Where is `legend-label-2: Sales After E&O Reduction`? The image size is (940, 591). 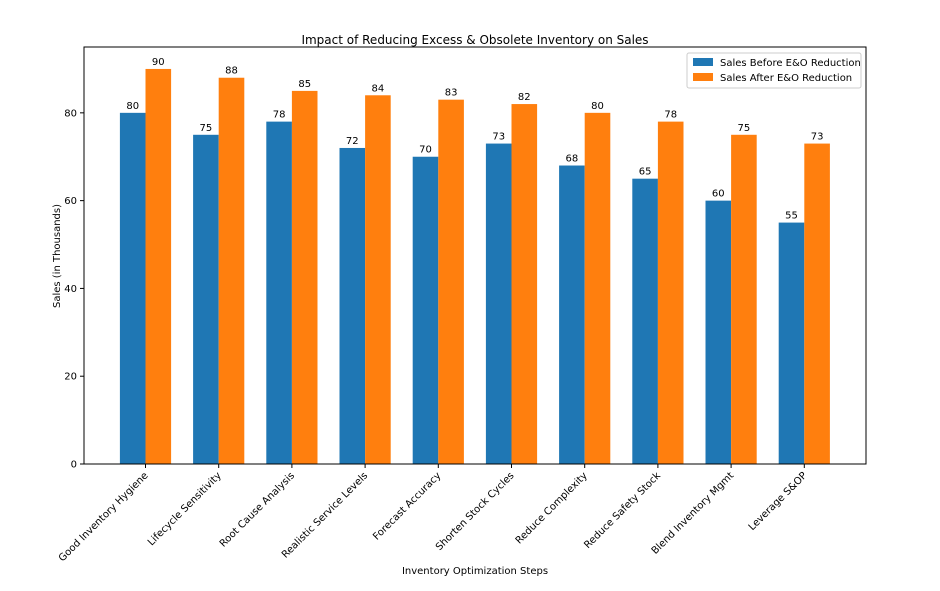 legend-label-2: Sales After E&O Reduction is located at coordinates (786, 78).